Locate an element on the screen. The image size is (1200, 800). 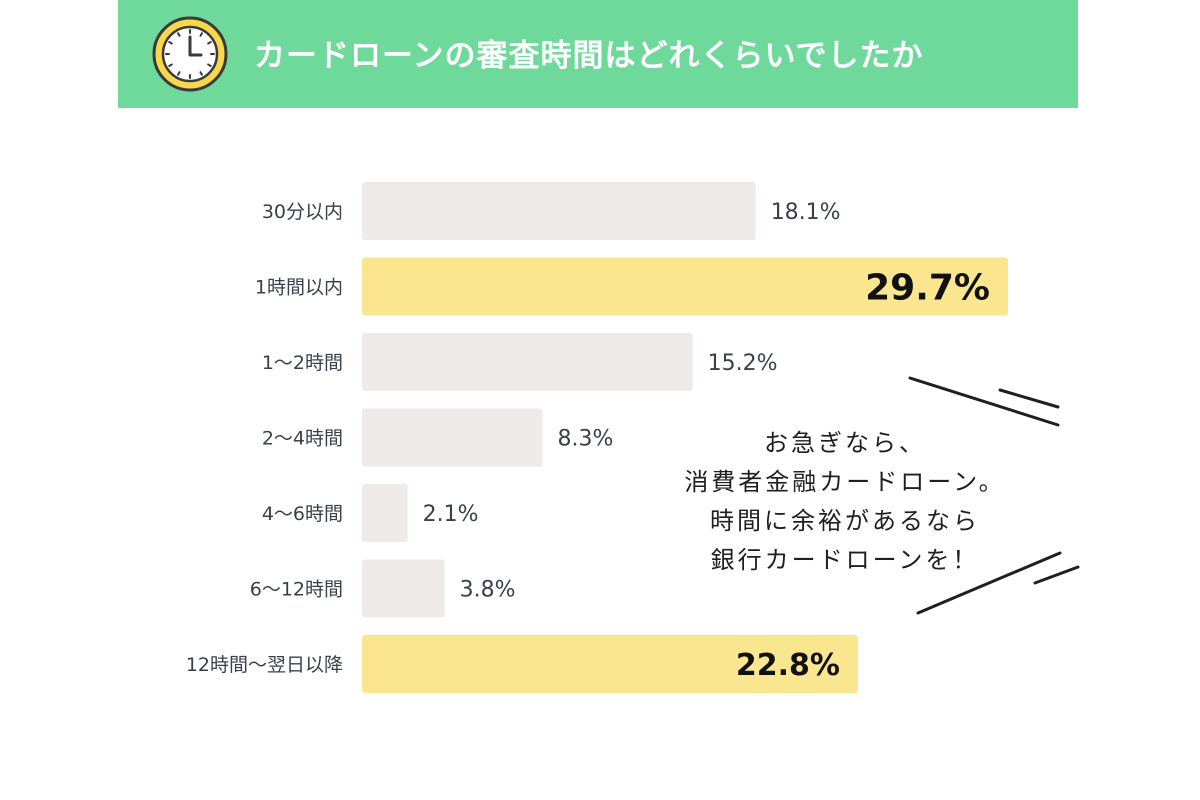
category-label: 4～6時間 is located at coordinates (302, 514).